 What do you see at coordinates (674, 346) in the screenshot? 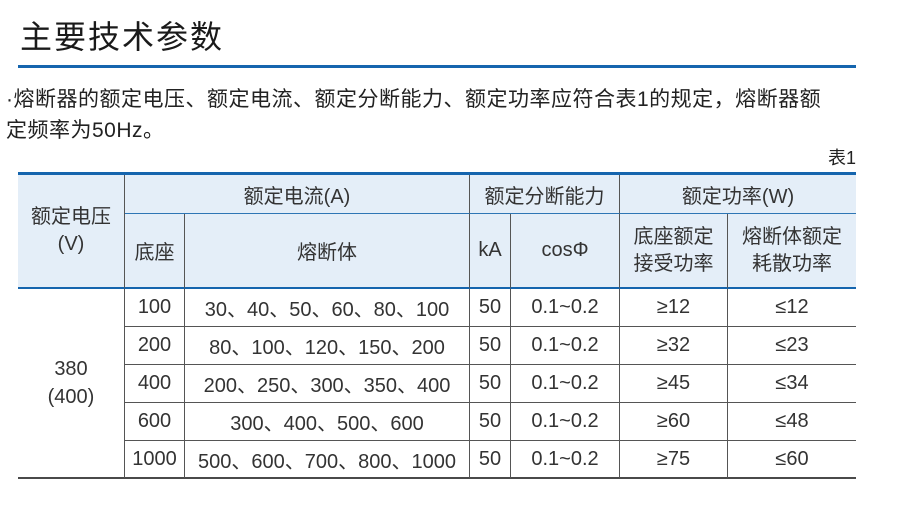
I see `accepted-power-cell: ≥32` at bounding box center [674, 346].